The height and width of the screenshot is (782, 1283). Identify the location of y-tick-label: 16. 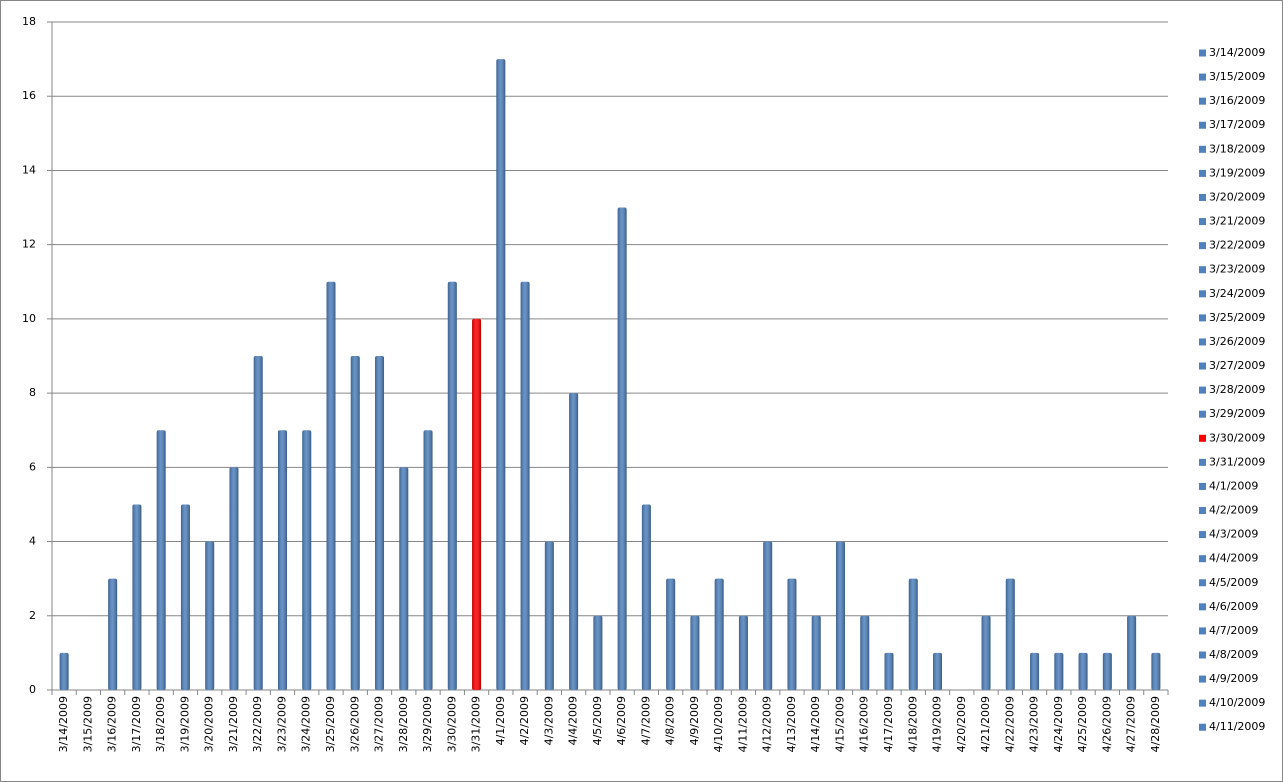
(29, 95).